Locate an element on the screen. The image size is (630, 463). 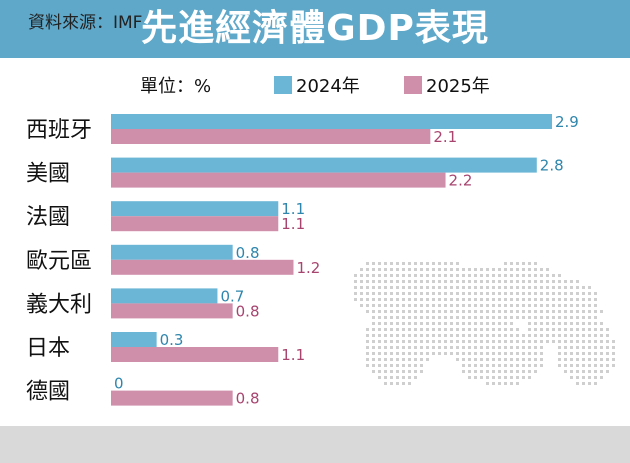
source-note: 資料來源：IMF is located at coordinates (85, 23).